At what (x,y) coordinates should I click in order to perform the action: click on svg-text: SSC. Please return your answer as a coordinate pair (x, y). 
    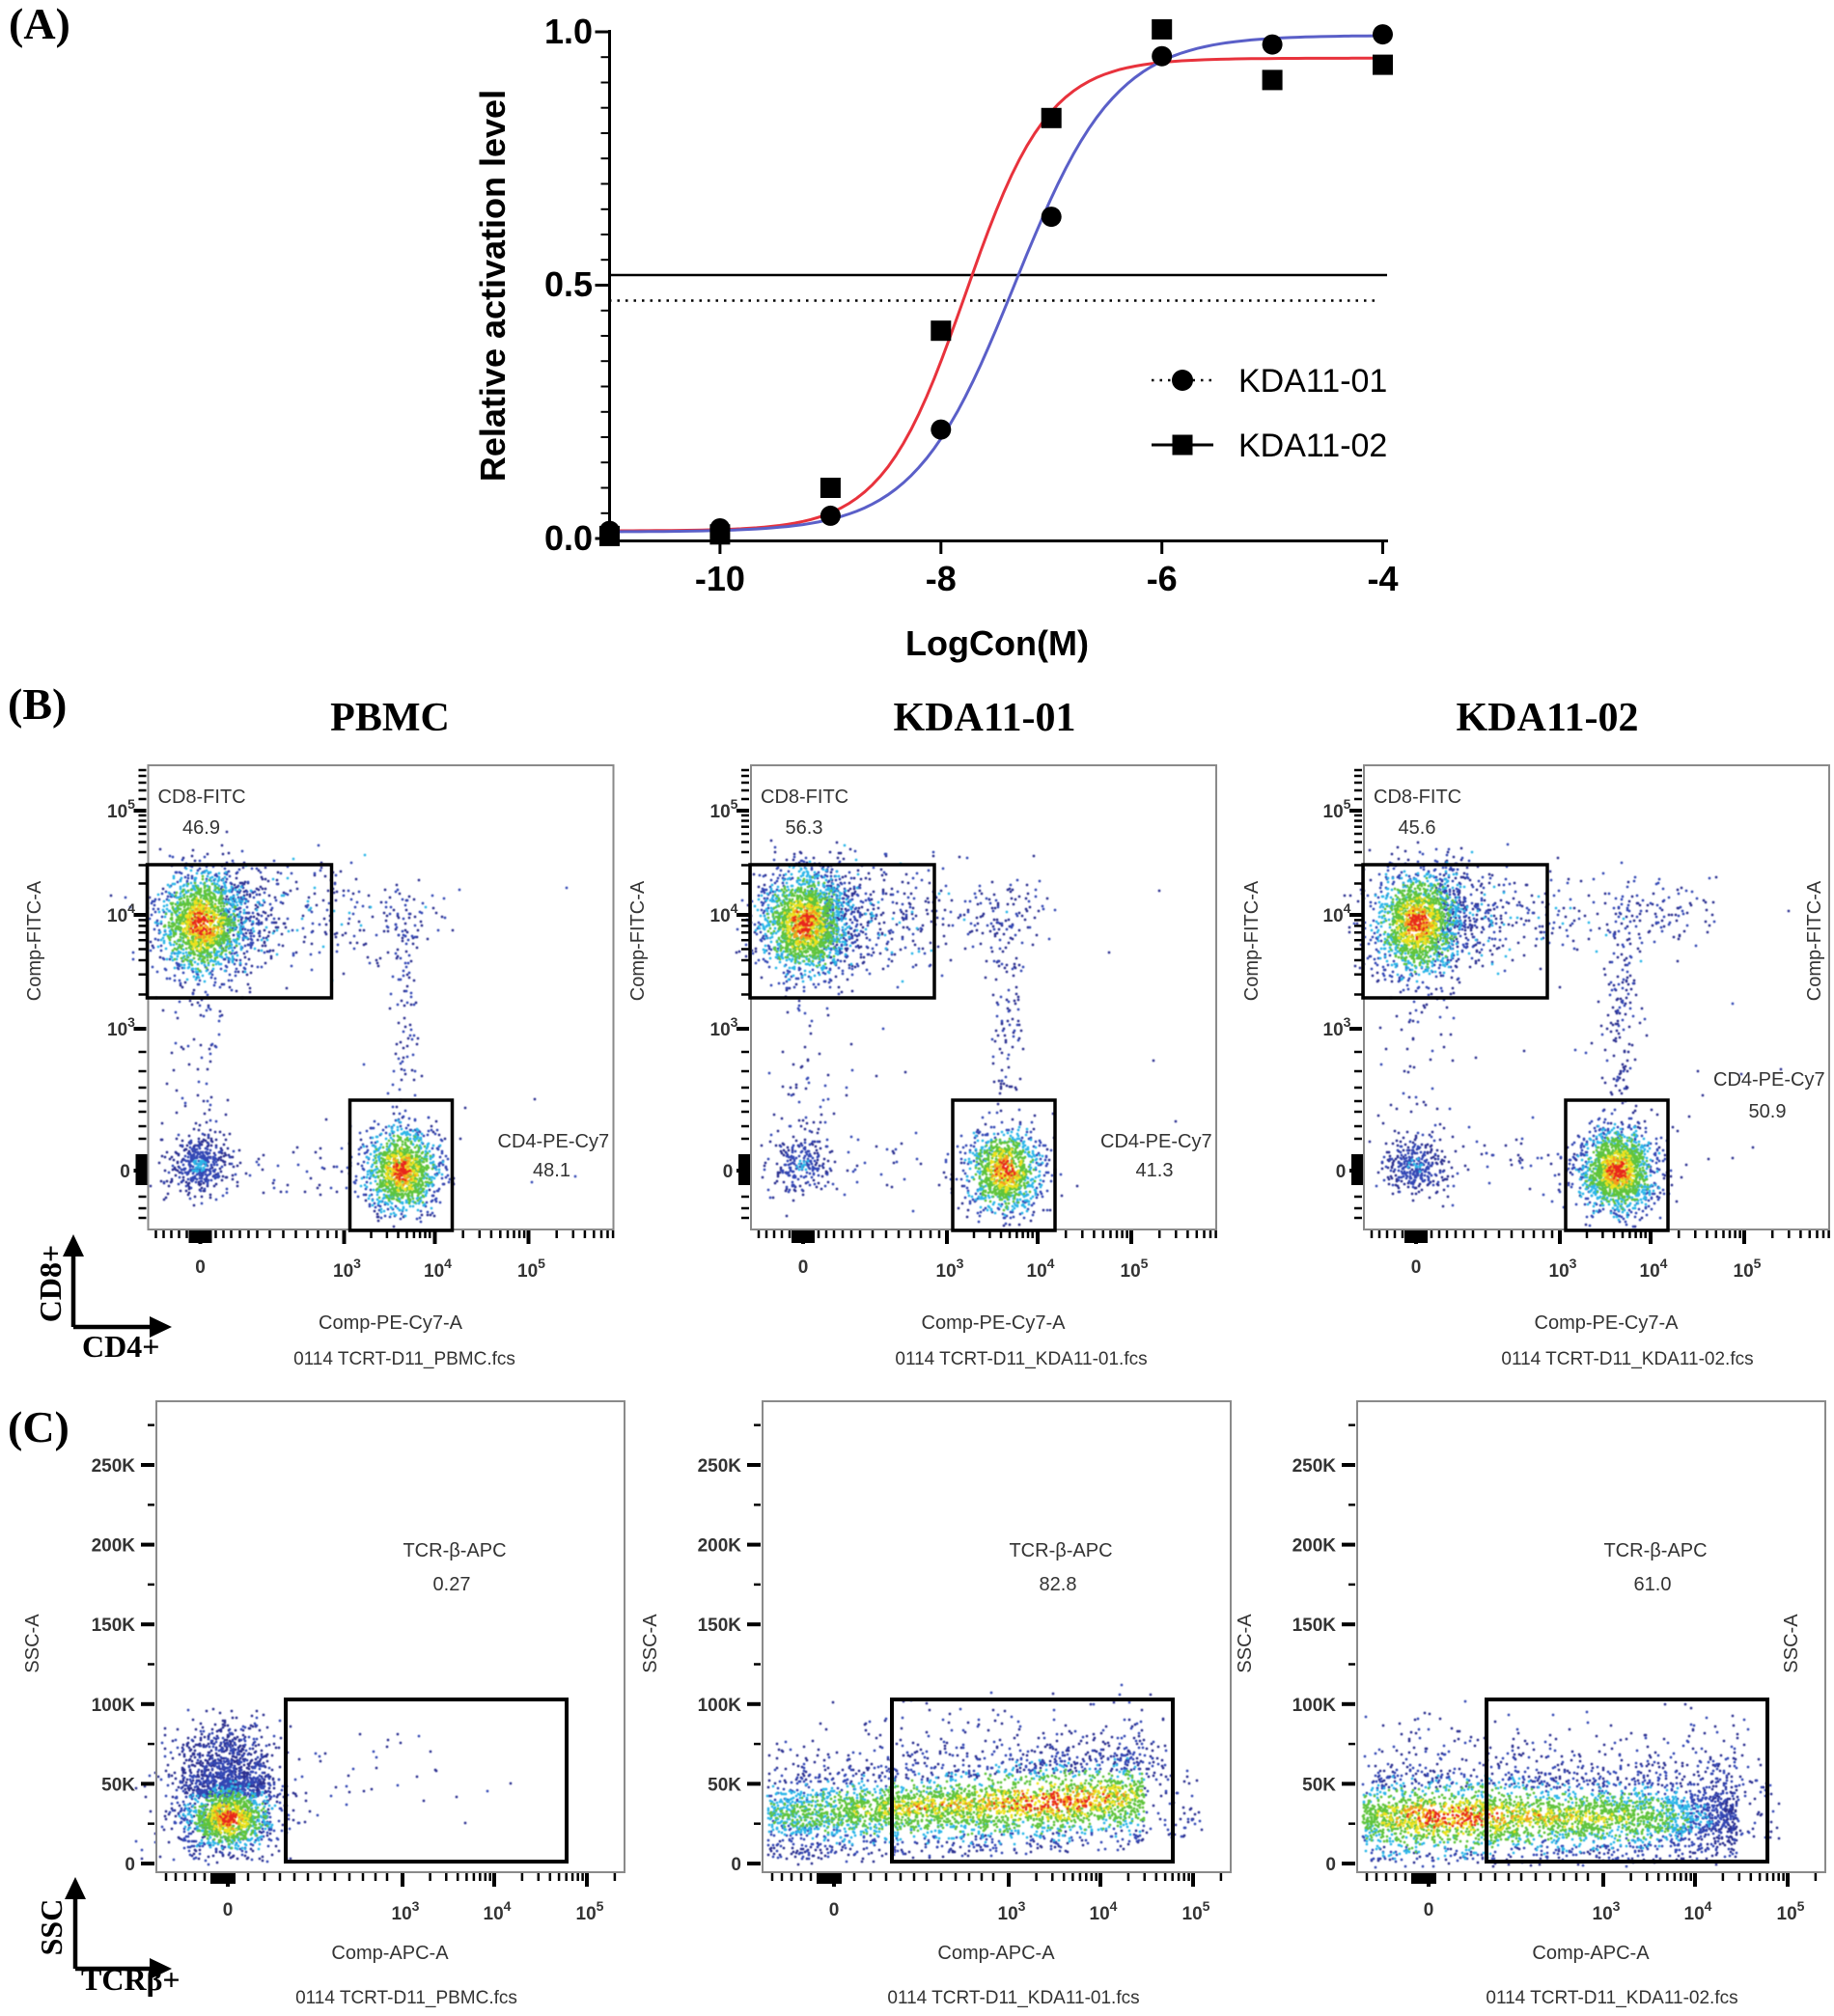
    Looking at the image, I should click on (51, 1927).